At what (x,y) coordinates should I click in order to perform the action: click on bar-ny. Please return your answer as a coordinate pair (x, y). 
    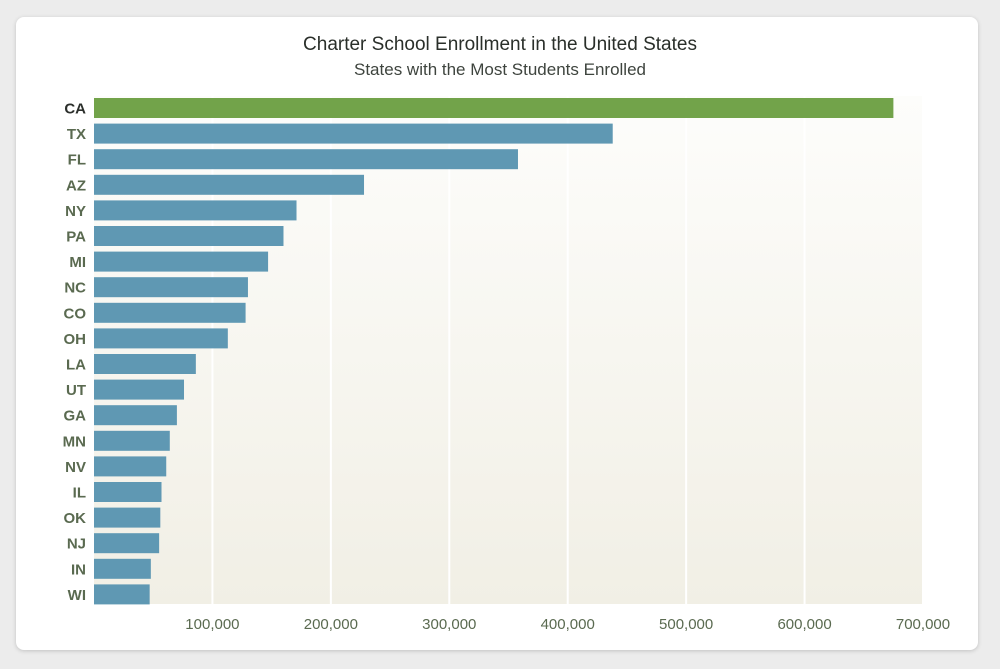
    Looking at the image, I should click on (195, 210).